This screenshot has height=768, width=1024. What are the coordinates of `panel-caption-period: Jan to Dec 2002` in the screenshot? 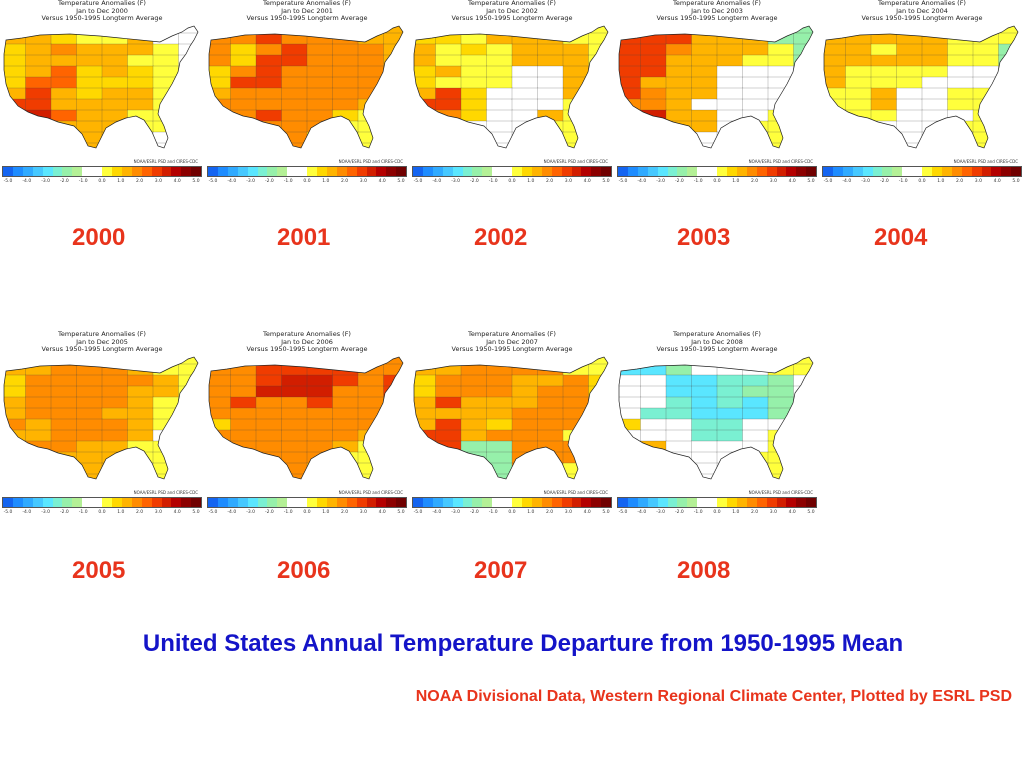 It's located at (512, 10).